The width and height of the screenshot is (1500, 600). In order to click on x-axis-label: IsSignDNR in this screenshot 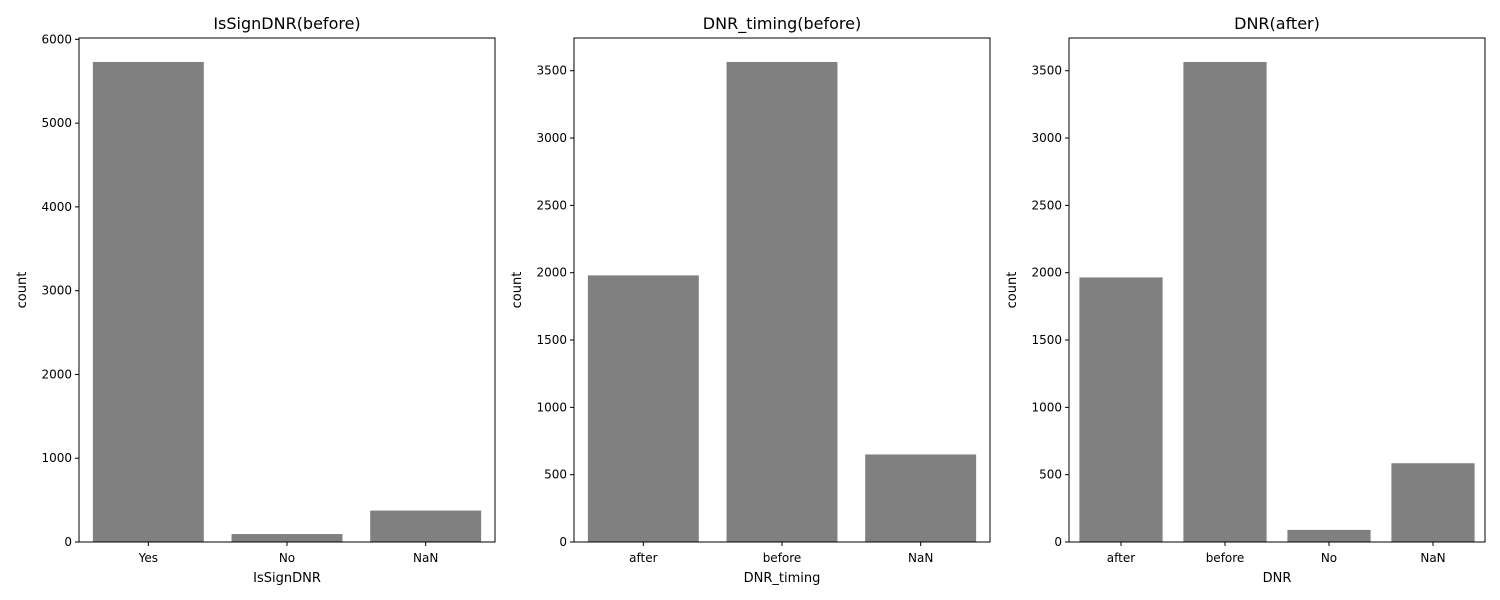, I will do `click(287, 578)`.